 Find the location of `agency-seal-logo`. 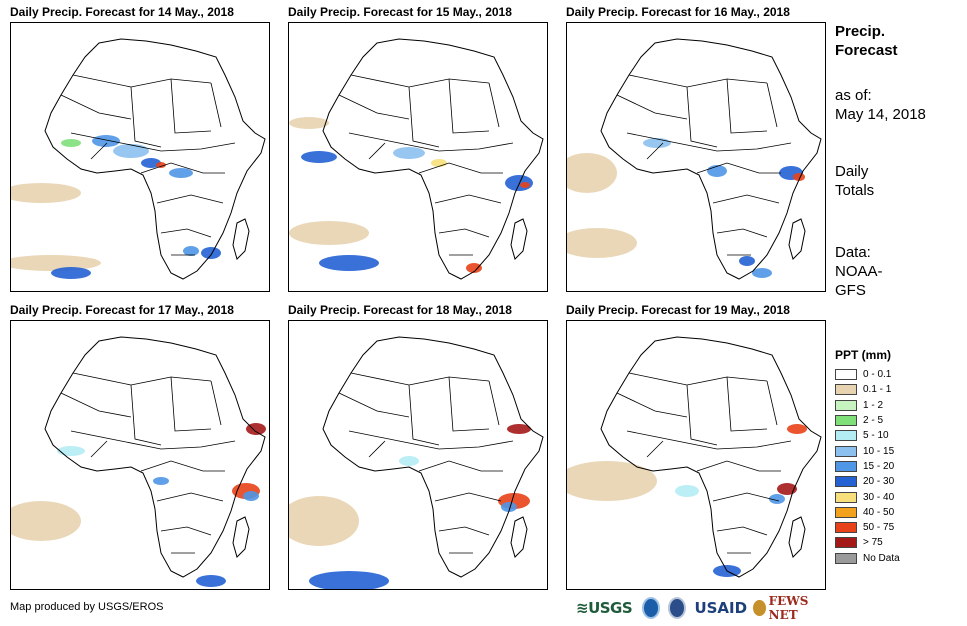

agency-seal-logo is located at coordinates (677, 608).